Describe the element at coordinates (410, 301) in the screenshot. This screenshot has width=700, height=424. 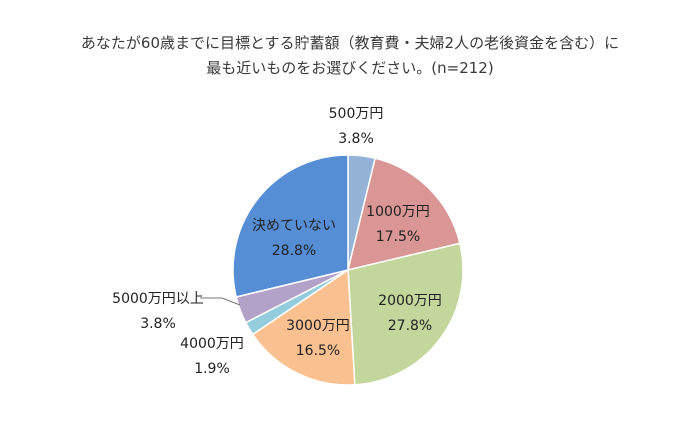
I see `slice-label-3: 2000万円` at that location.